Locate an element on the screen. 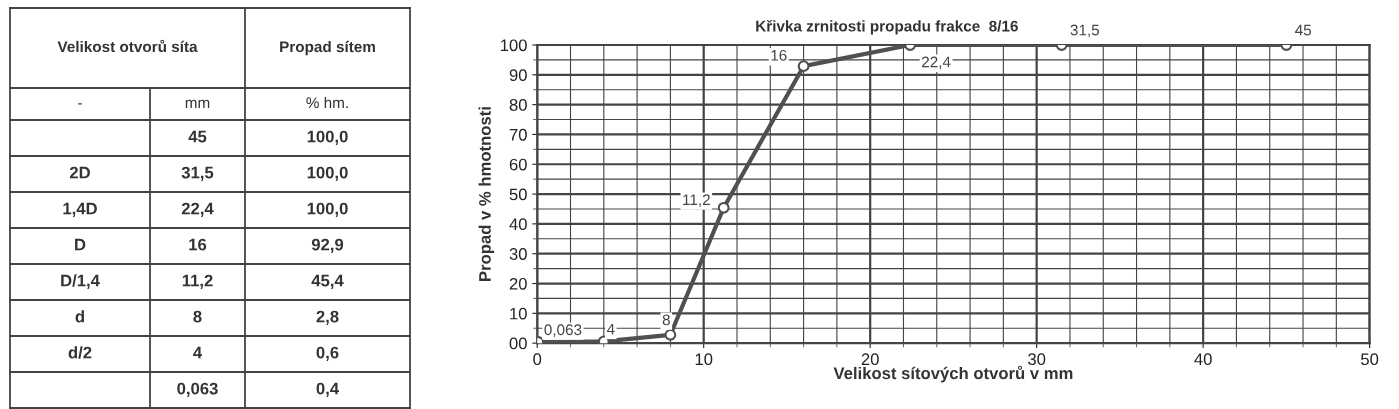 Image resolution: width=1399 pixels, height=409 pixels. x-tick-label: 10 is located at coordinates (704, 359).